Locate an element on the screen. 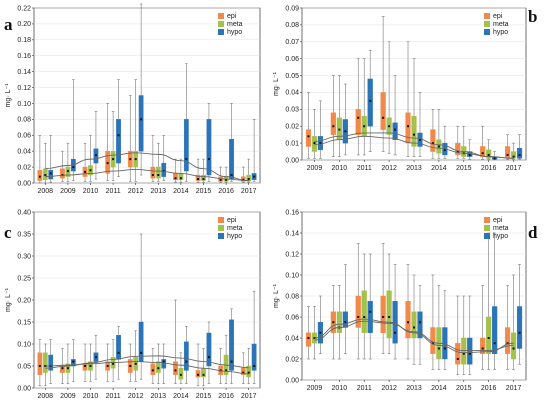 The image size is (550, 405). y-tick-label: 0.22 is located at coordinates (24, 8).